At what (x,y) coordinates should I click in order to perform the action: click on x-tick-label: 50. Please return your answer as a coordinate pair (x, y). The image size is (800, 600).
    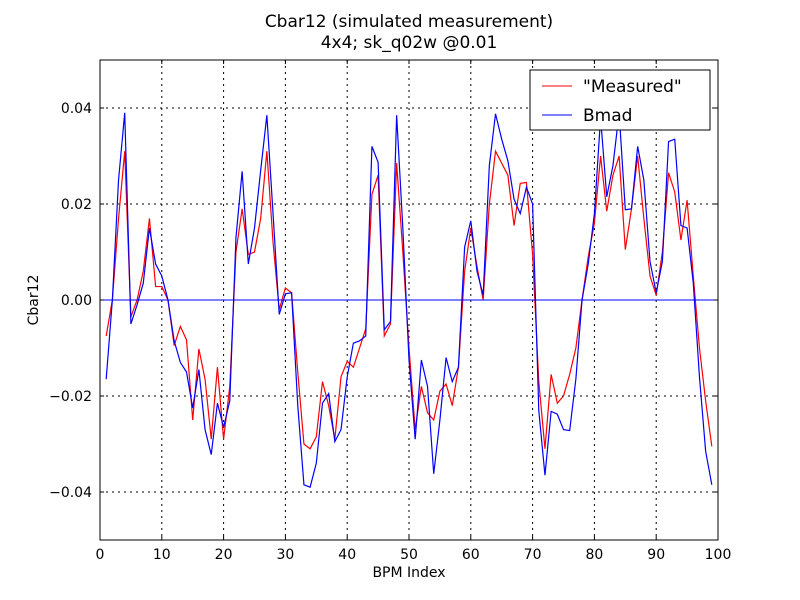
    Looking at the image, I should click on (409, 555).